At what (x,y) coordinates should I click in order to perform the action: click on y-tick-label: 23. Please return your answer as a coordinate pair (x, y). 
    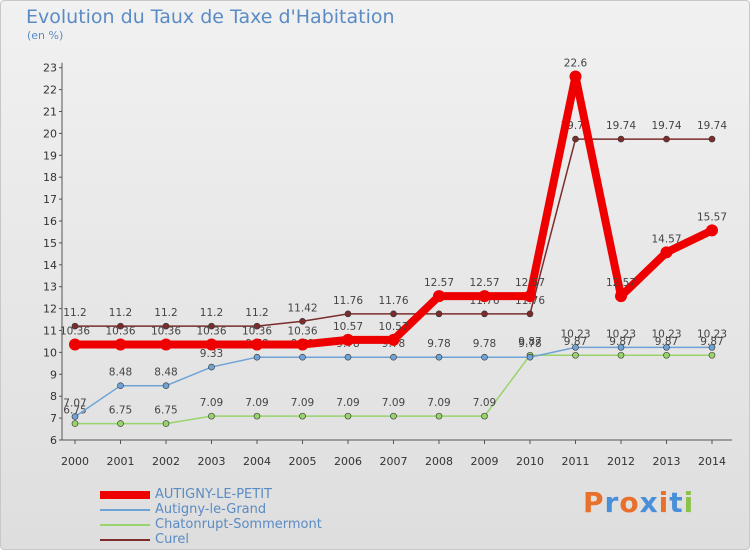
    Looking at the image, I should click on (50, 68).